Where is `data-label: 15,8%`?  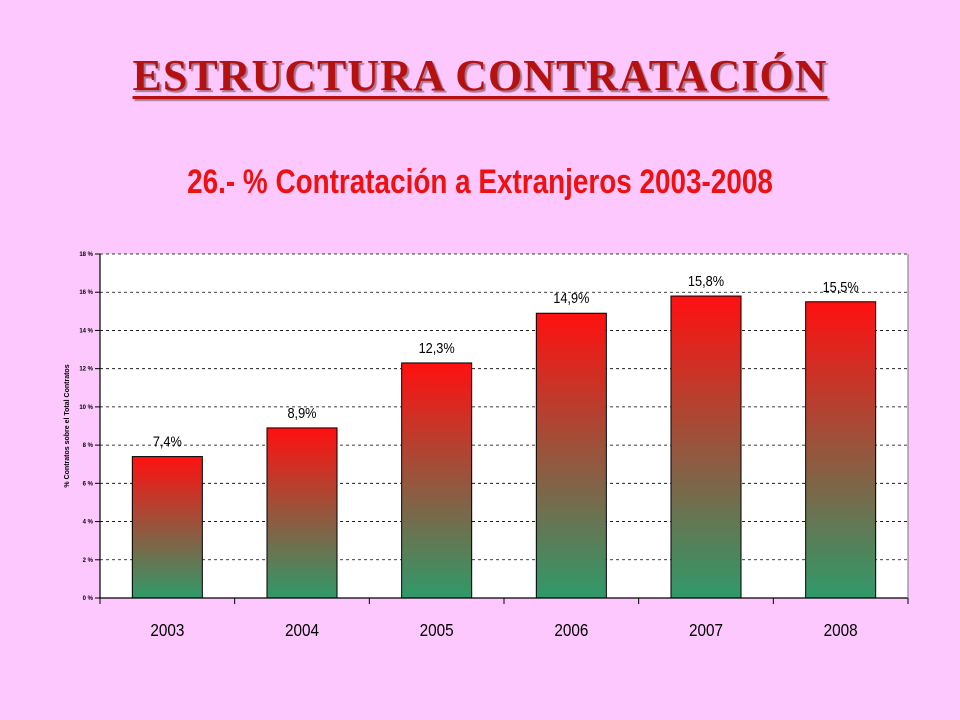 data-label: 15,8% is located at coordinates (706, 280).